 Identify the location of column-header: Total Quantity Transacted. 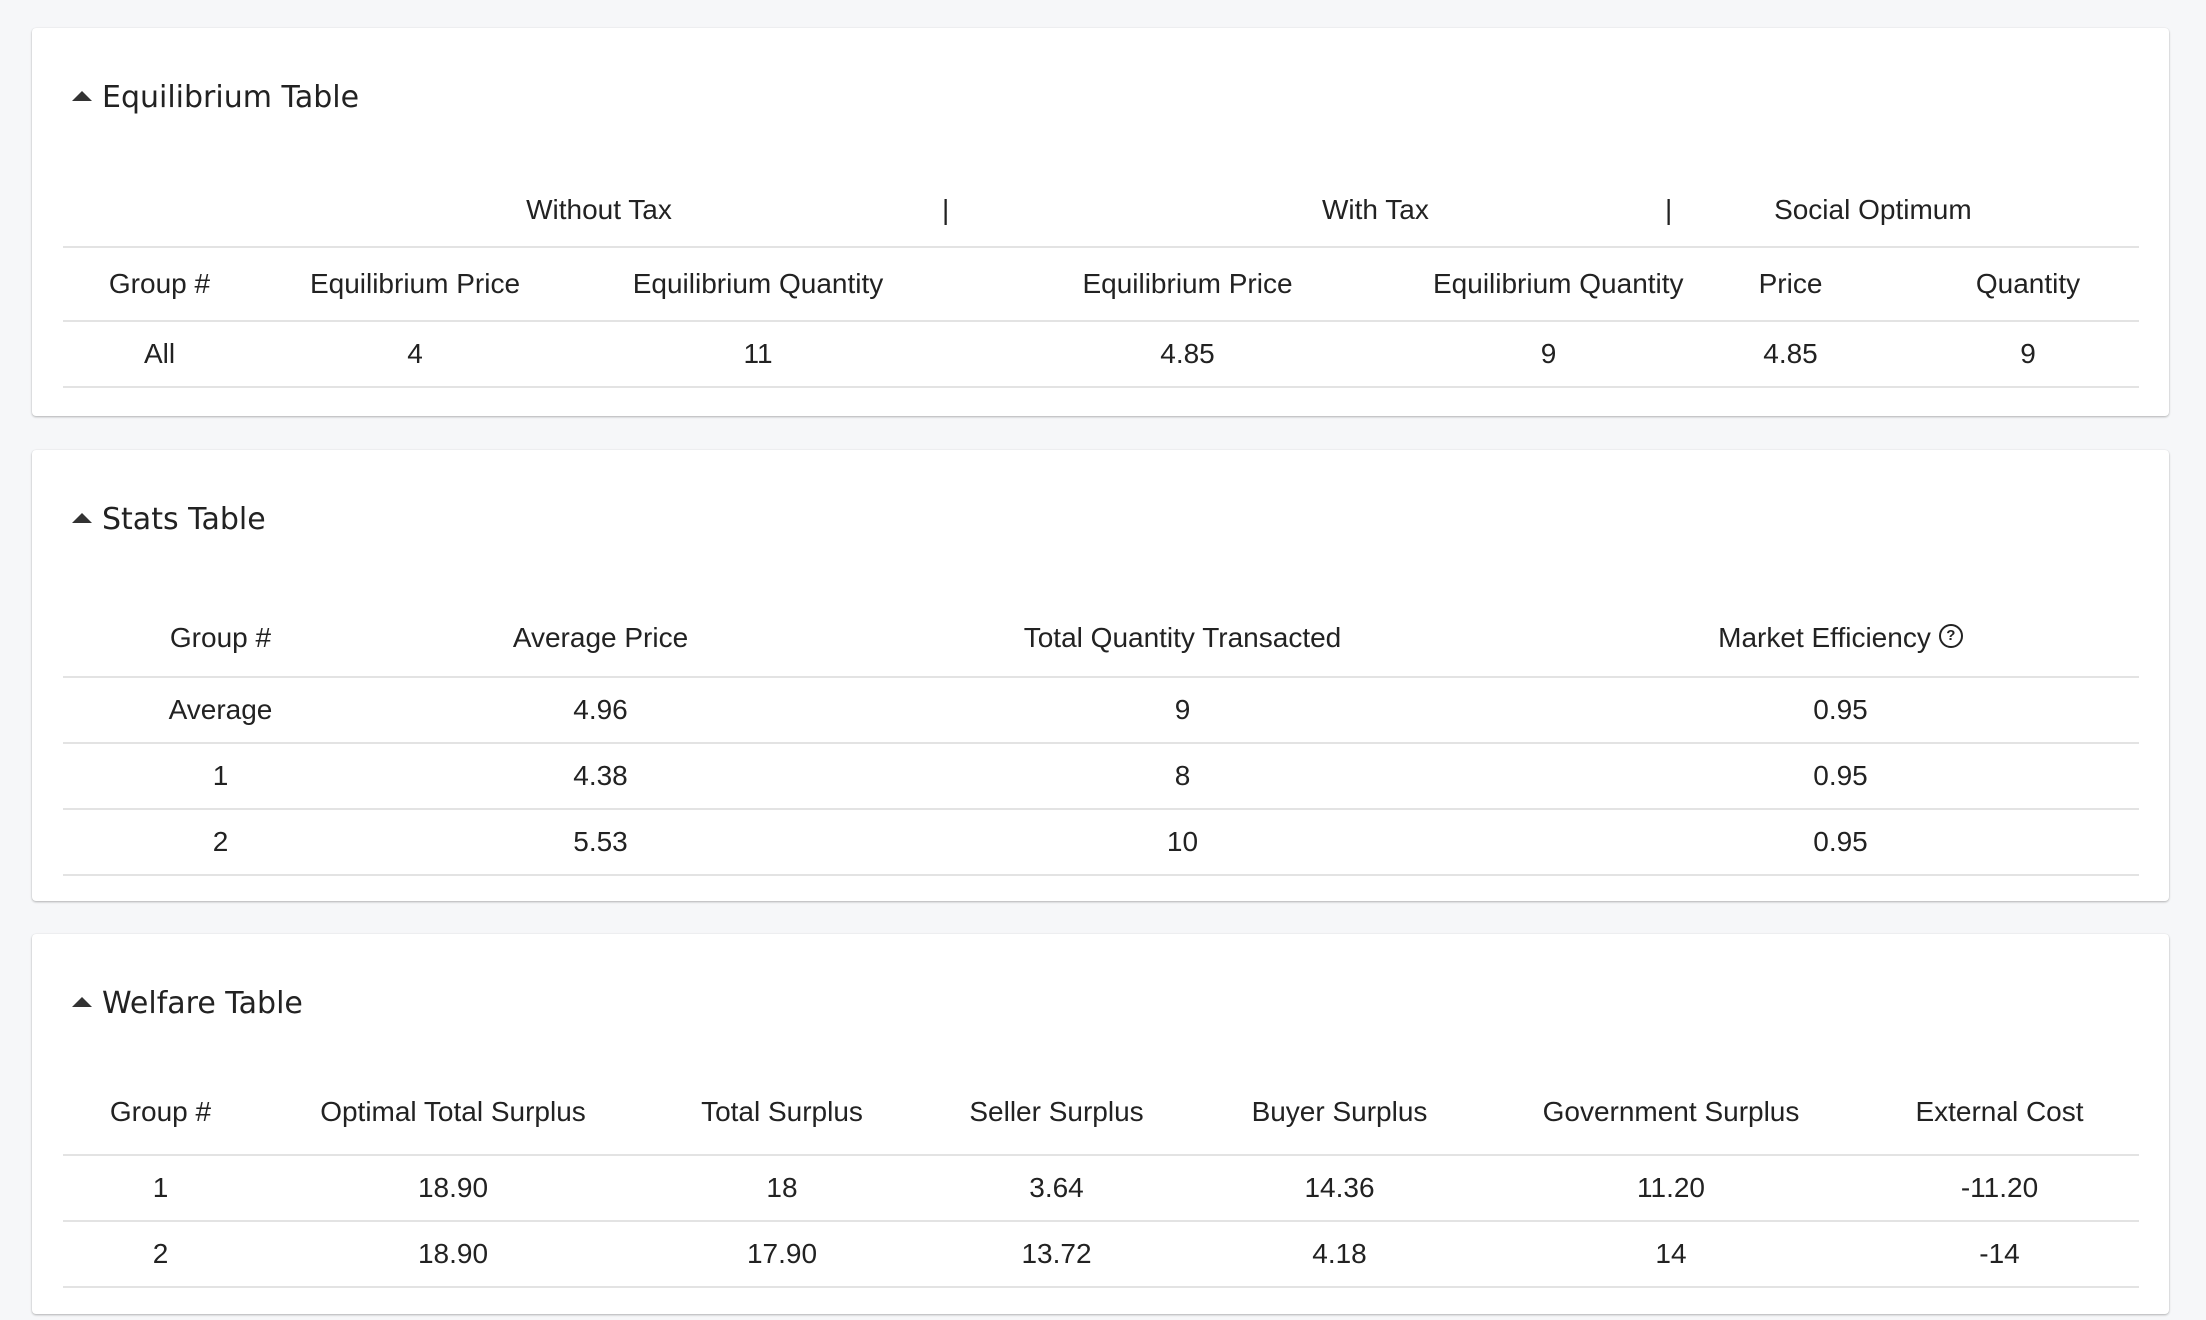
(1182, 639).